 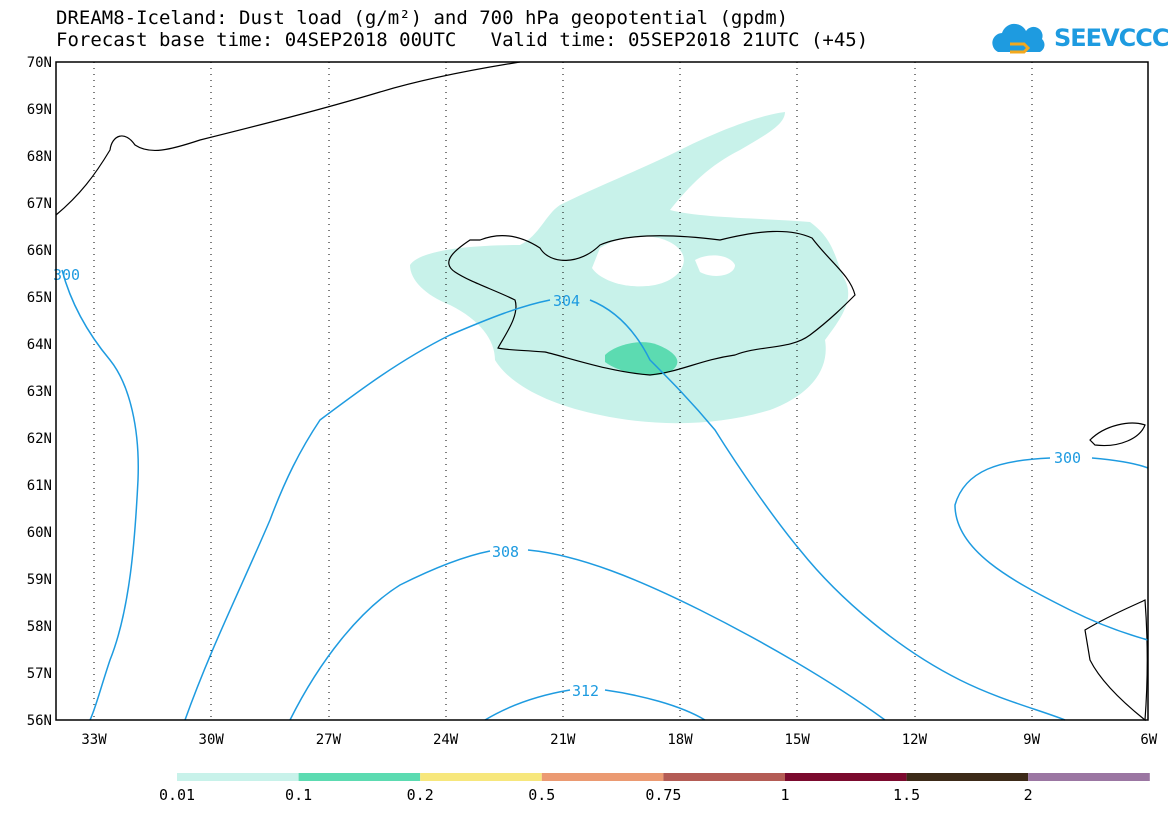 I want to click on colorbar-label: 0.01, so click(x=177, y=795).